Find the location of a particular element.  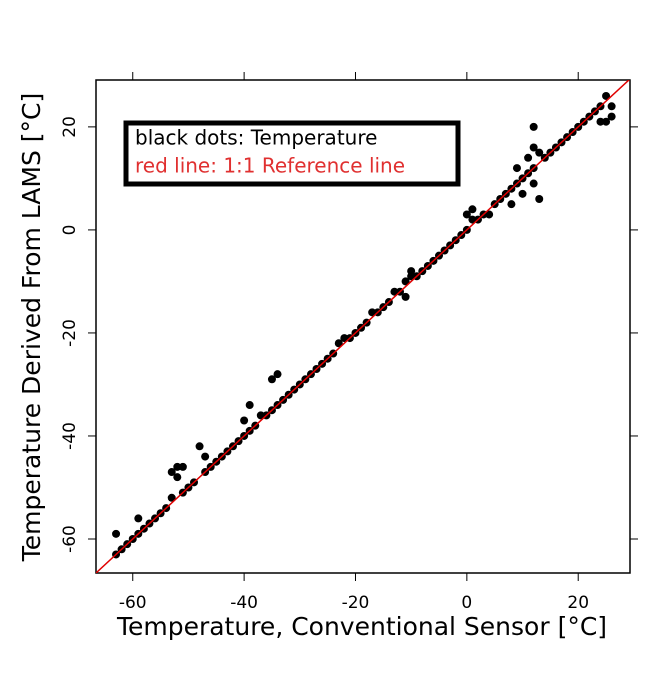

x-tick-label: -60 is located at coordinates (133, 603).